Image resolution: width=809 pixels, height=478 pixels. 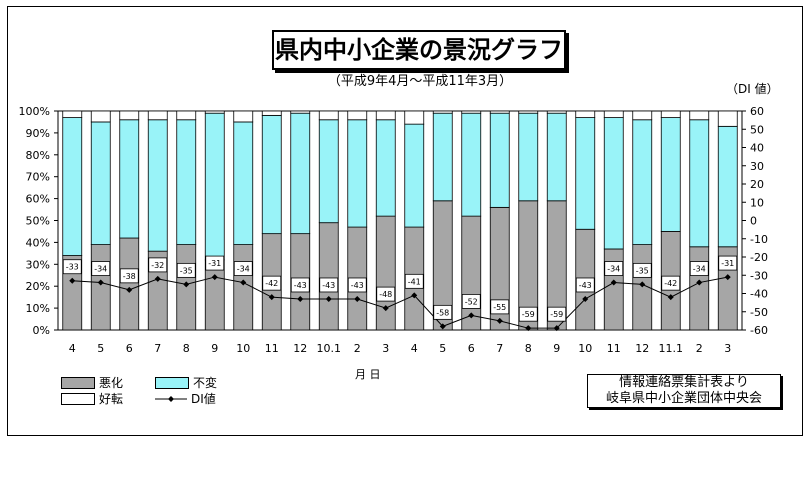 I want to click on legend-label-good: 好転, so click(x=111, y=399).